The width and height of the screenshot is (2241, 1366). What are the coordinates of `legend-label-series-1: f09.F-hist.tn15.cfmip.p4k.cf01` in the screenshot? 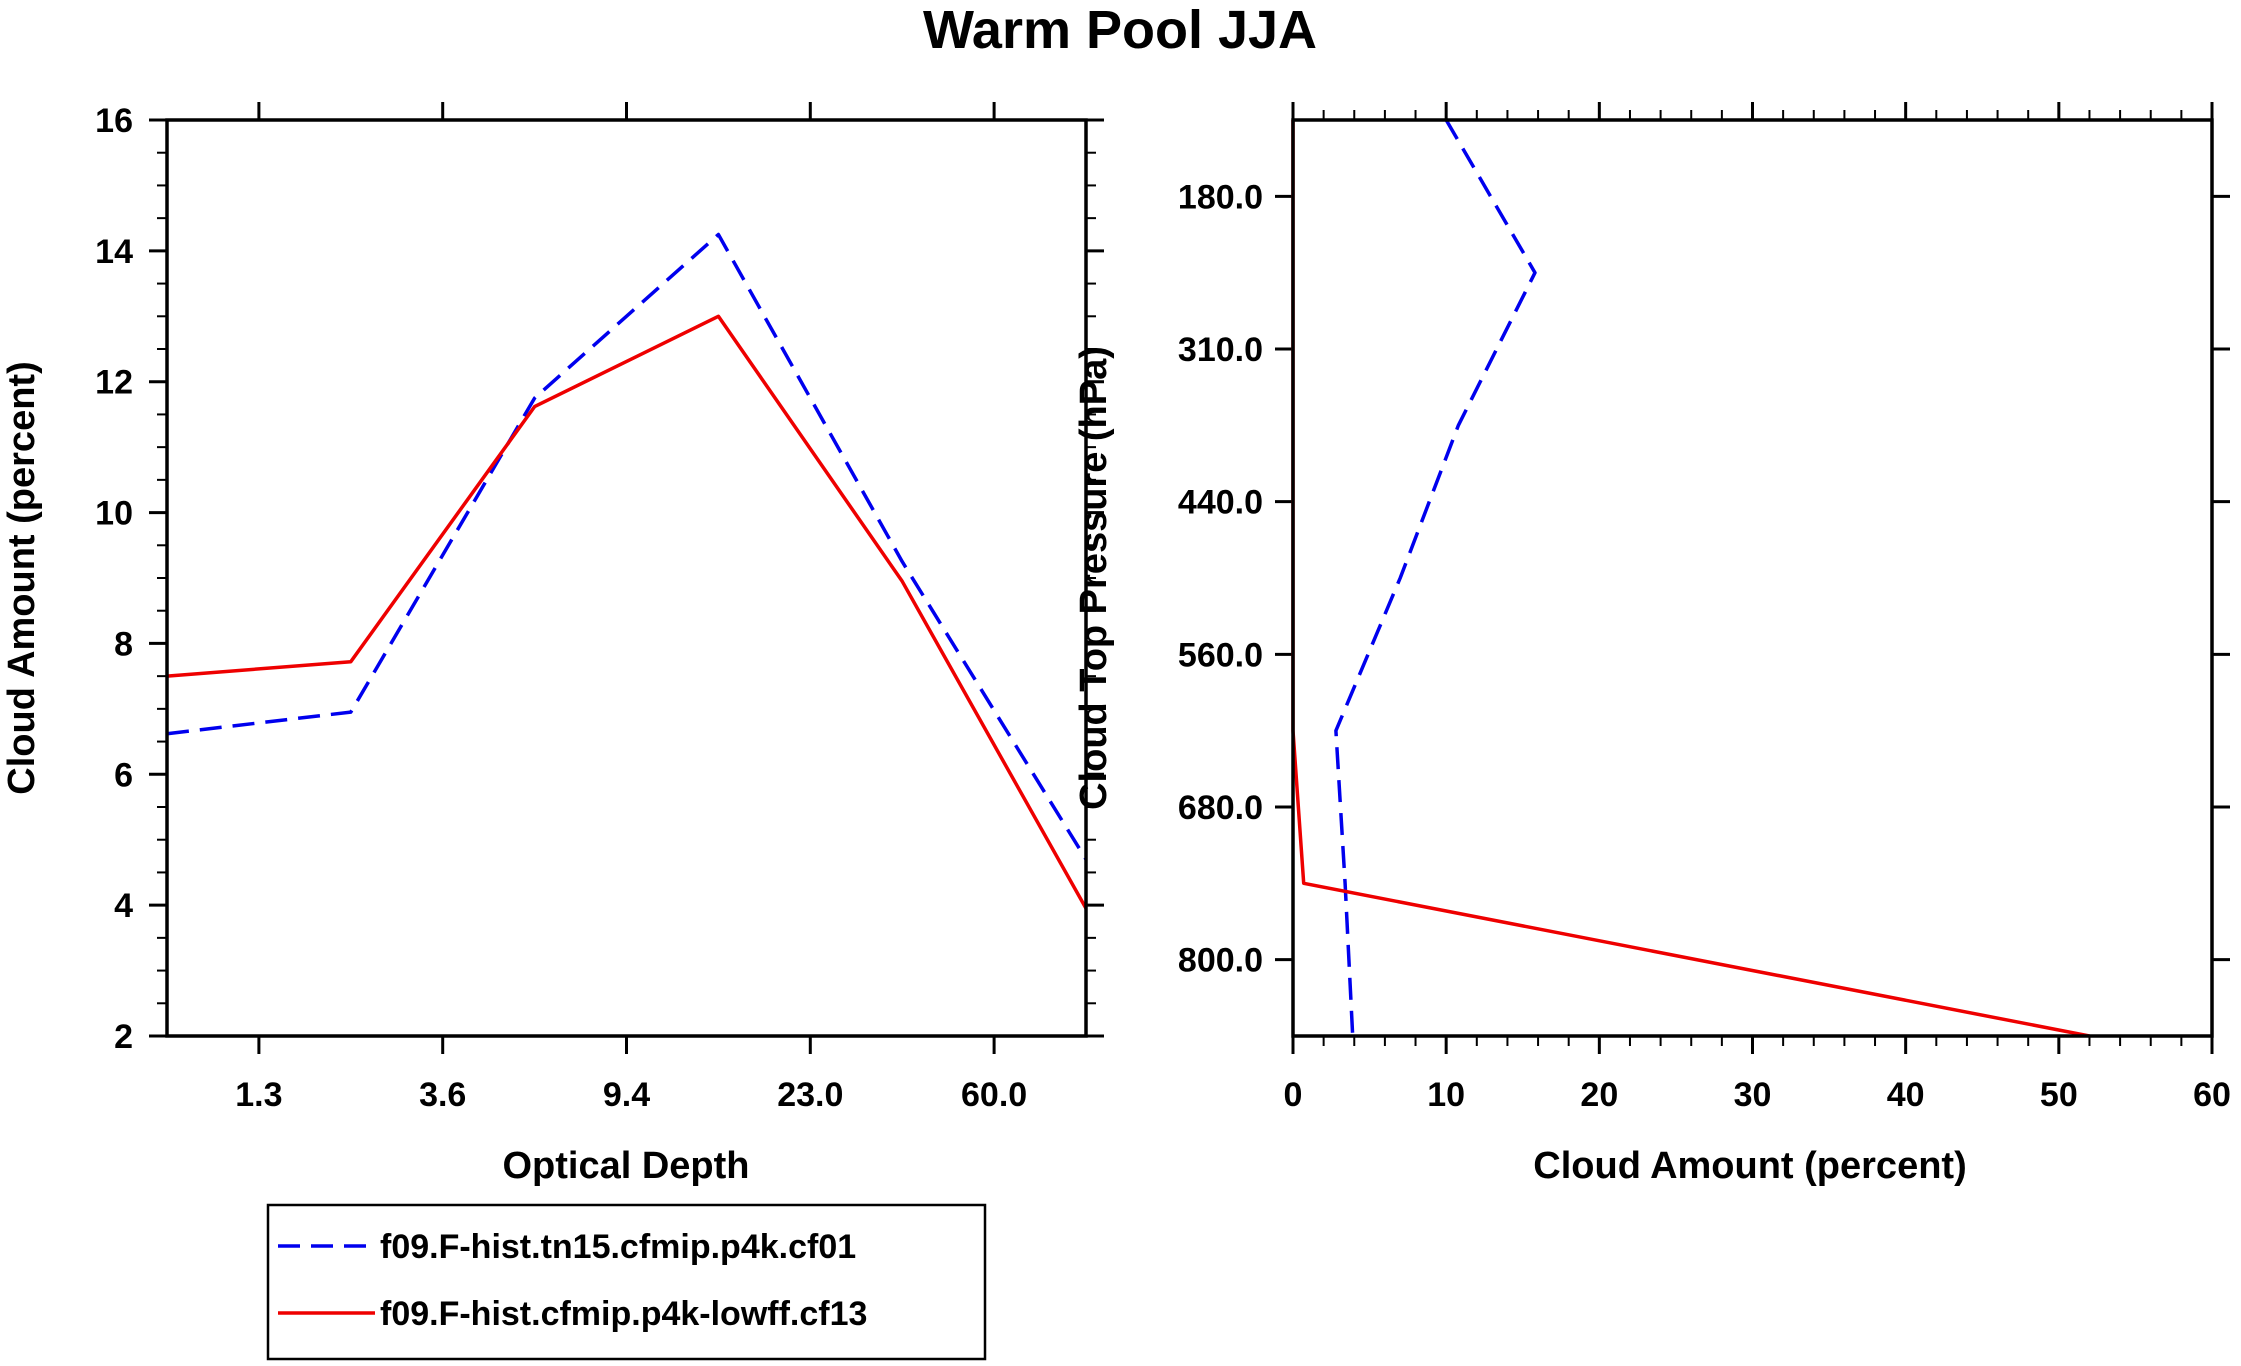 It's located at (618, 1247).